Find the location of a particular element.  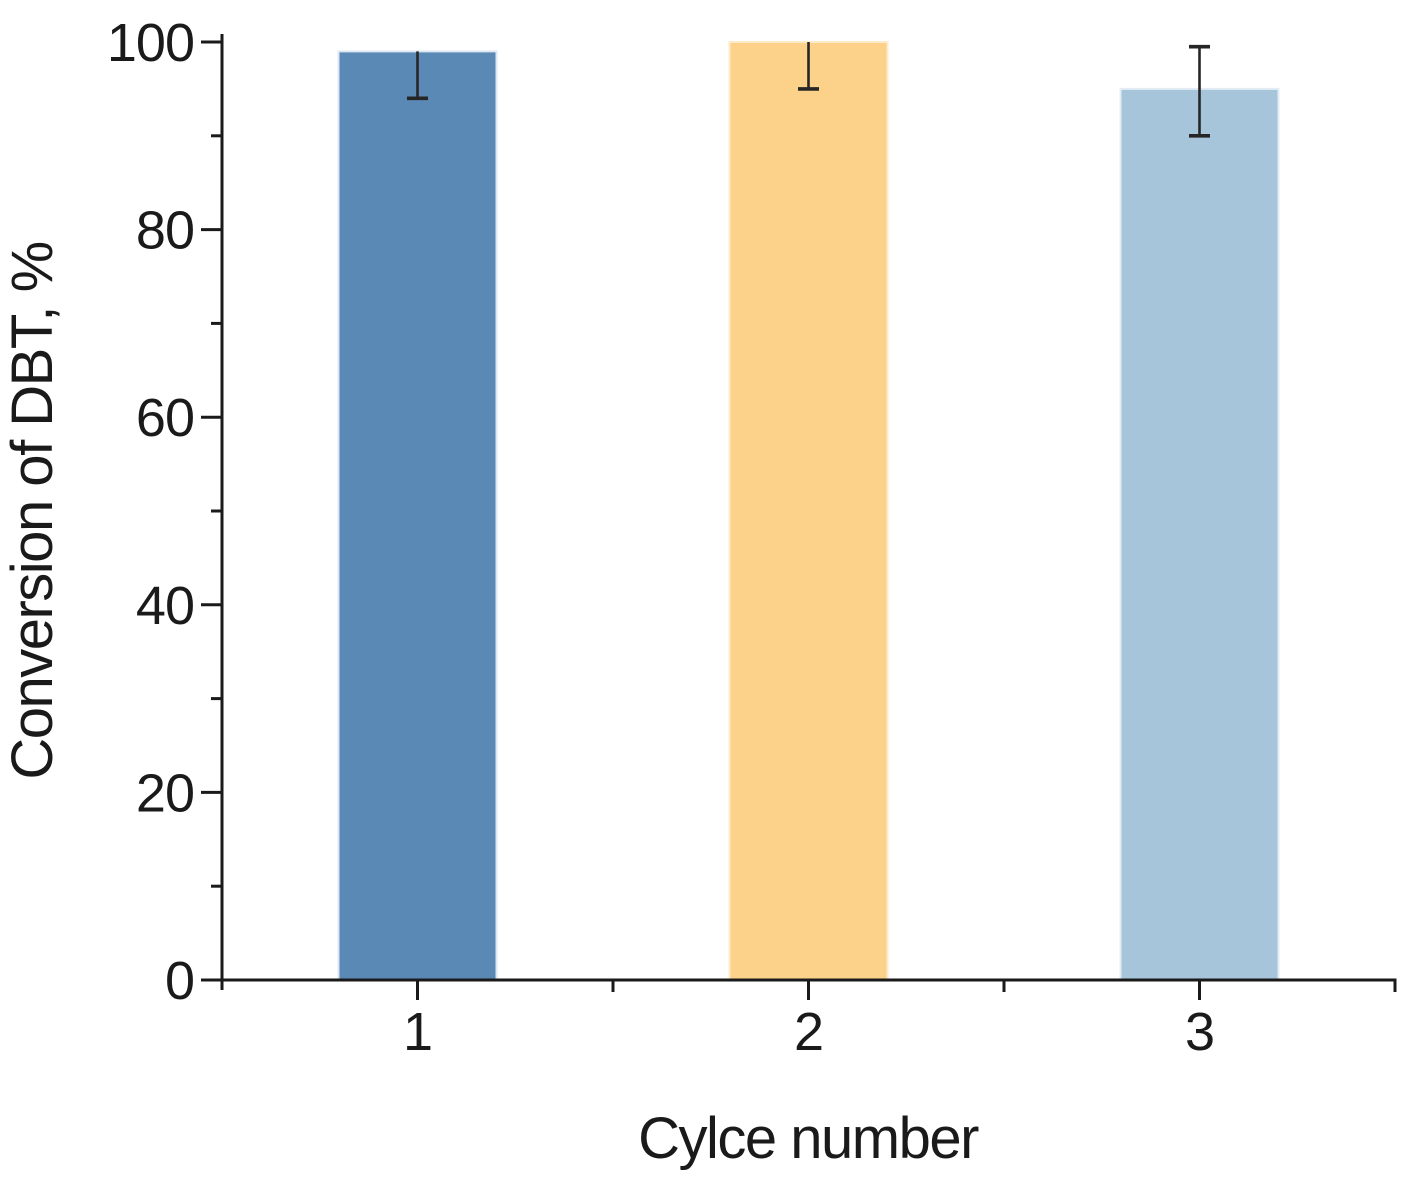

x-tick-label: 2 is located at coordinates (808, 1032).